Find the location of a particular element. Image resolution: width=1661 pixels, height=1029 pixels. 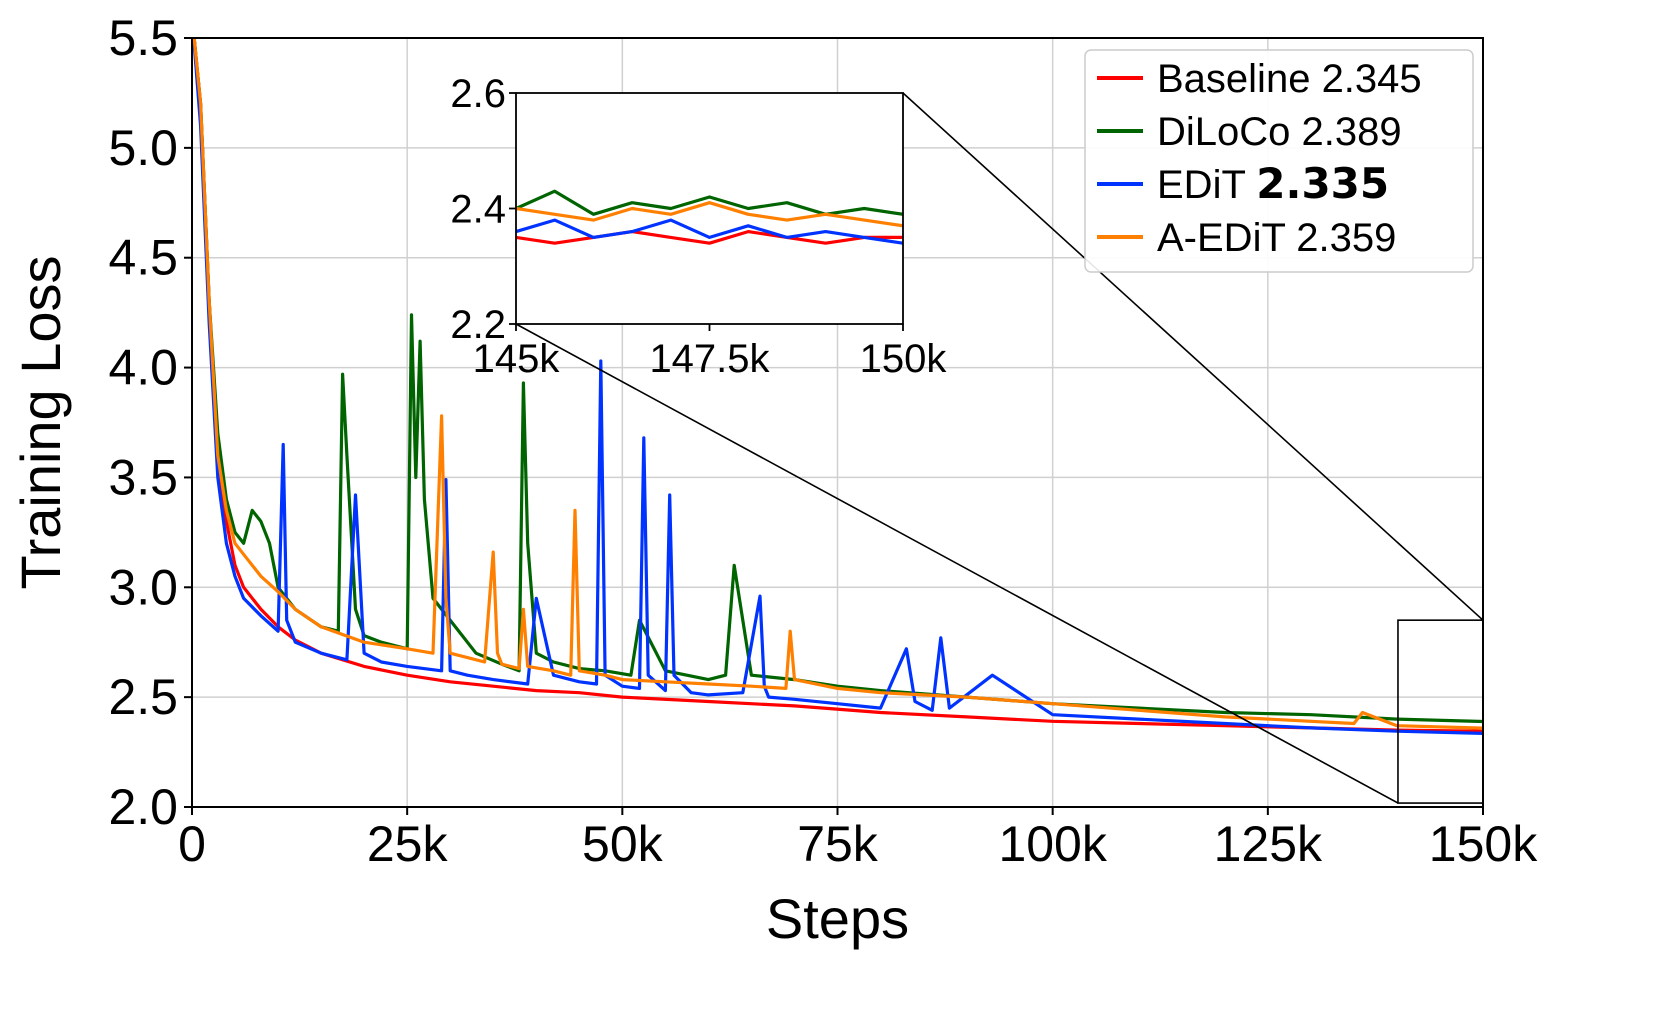

legend-series-name: DiLoCo is located at coordinates (1229, 132).